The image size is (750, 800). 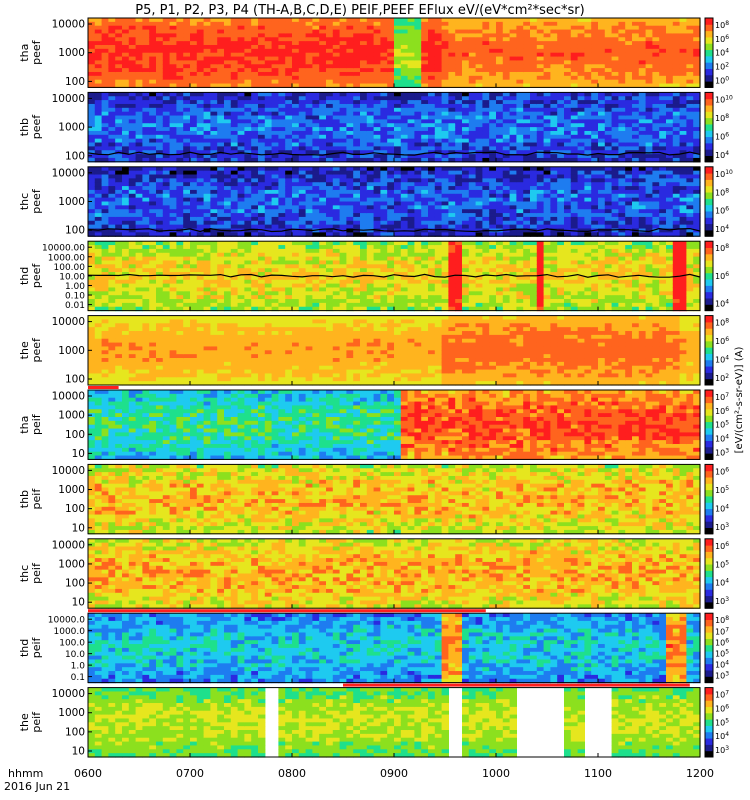 What do you see at coordinates (709, 28) in the screenshot?
I see `colorbar-step` at bounding box center [709, 28].